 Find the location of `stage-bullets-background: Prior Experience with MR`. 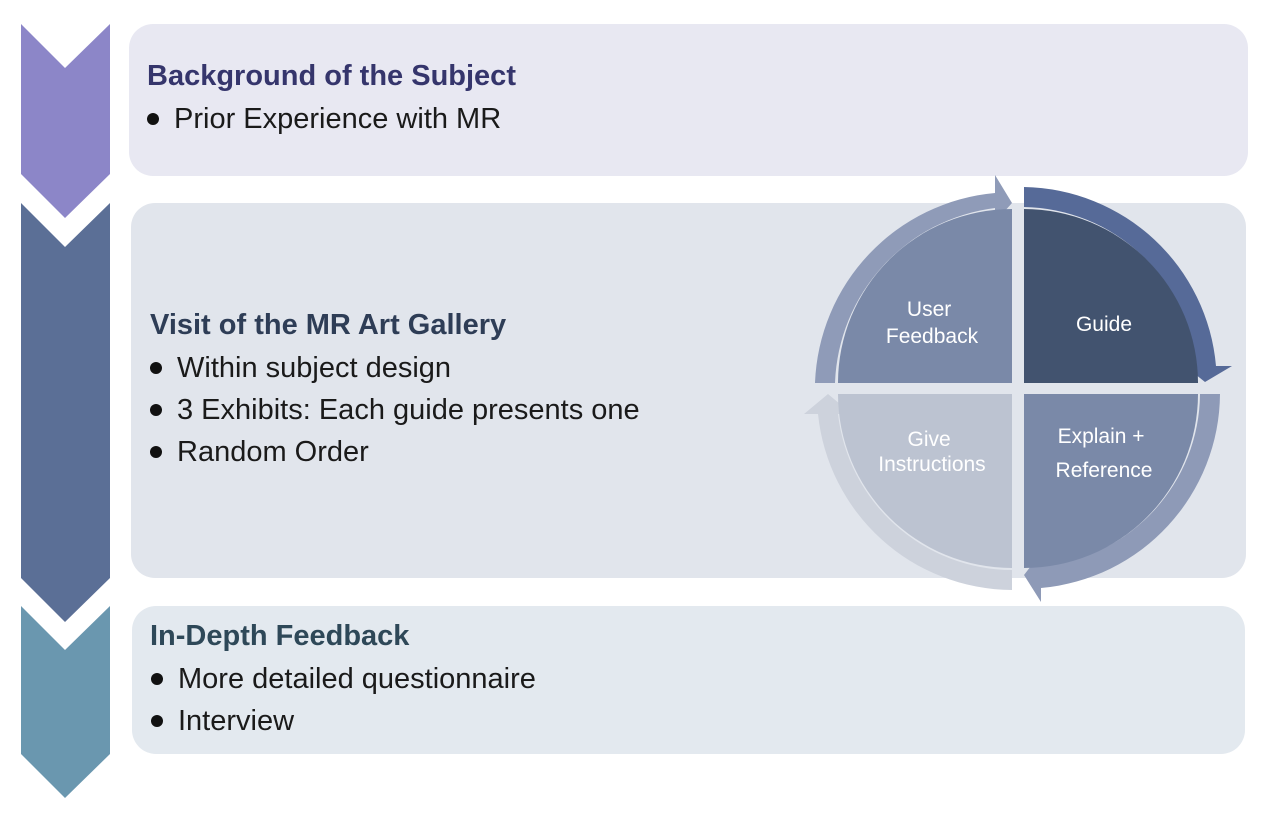

stage-bullets-background: Prior Experience with MR is located at coordinates (324, 119).